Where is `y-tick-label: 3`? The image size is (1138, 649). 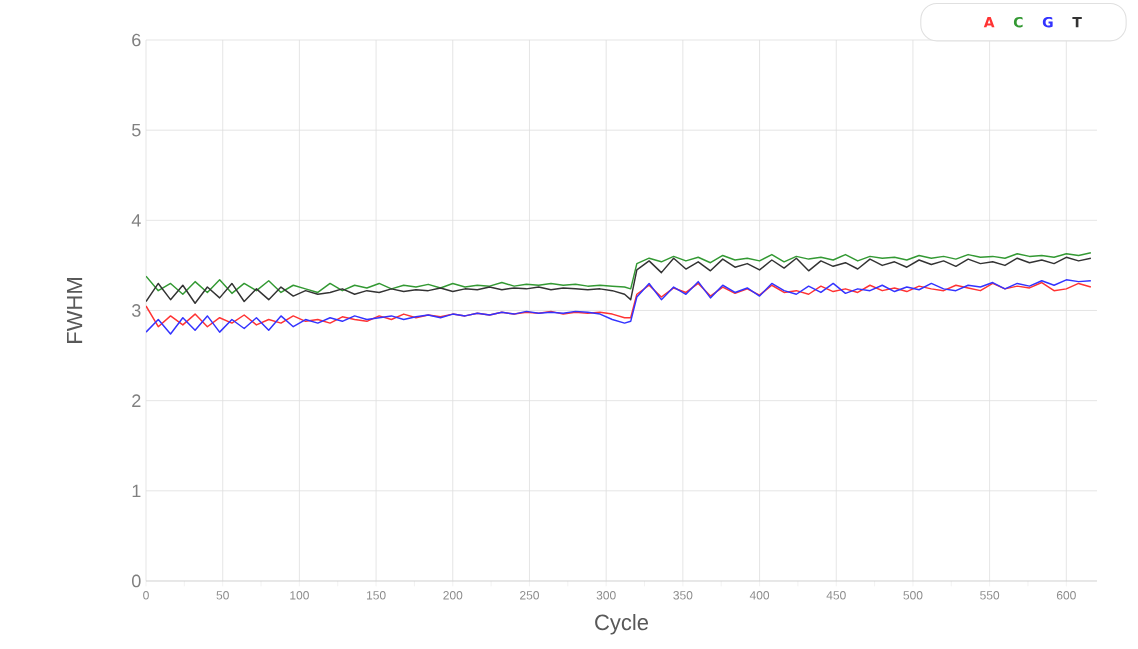
y-tick-label: 3 is located at coordinates (136, 310).